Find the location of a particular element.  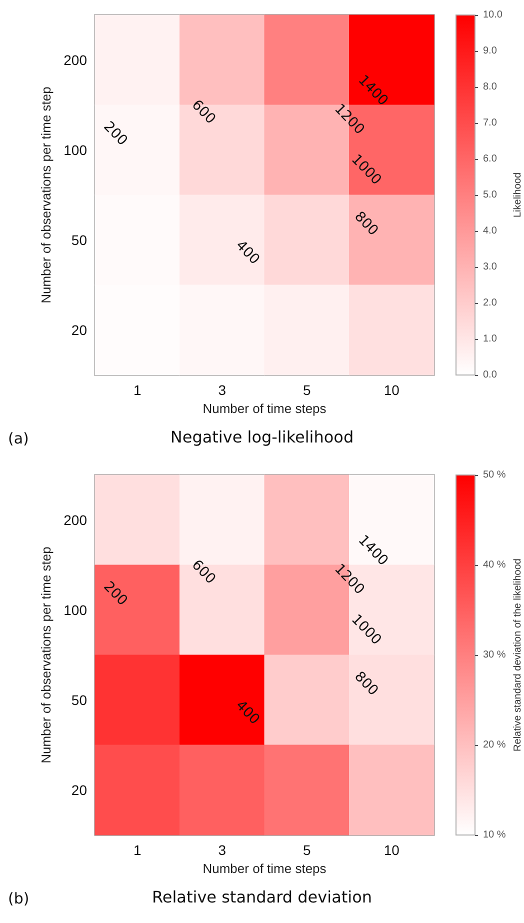

color-bar-label: 10 % is located at coordinates (494, 835).